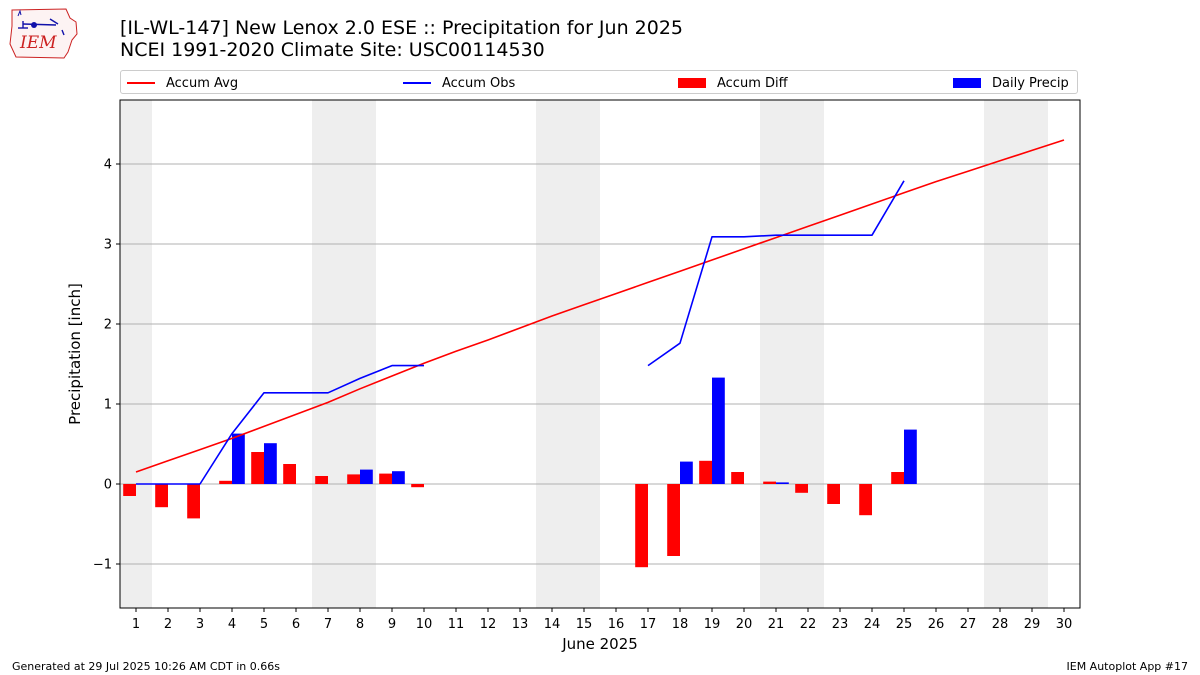 Image resolution: width=1200 pixels, height=675 pixels. I want to click on legend-swatch-accum-diff, so click(692, 83).